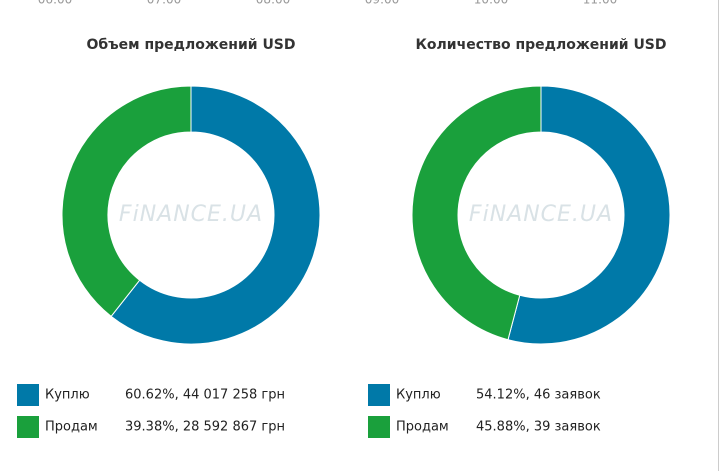 This screenshot has height=471, width=720. Describe the element at coordinates (164, 3) in the screenshot. I see `x-tick-label: 07:00` at that location.